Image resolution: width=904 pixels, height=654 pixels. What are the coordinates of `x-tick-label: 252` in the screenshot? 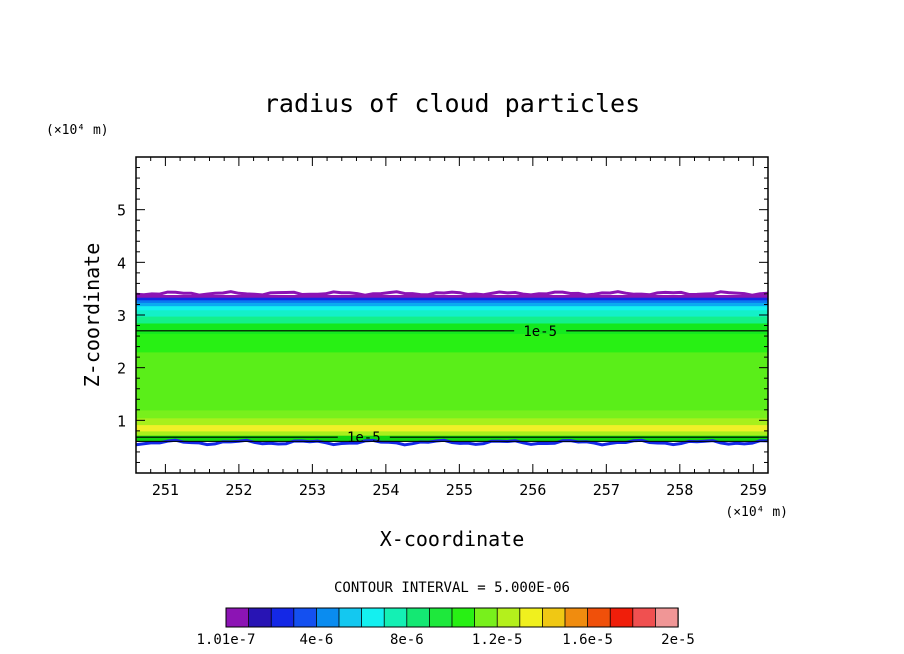 It's located at (238, 490).